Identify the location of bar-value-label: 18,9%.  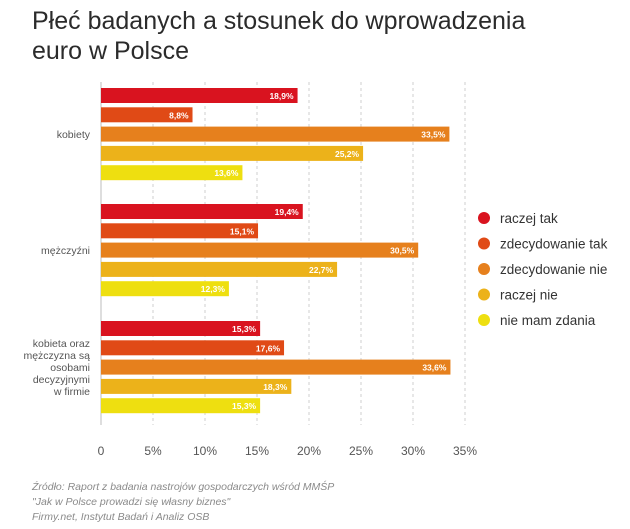
(281, 96).